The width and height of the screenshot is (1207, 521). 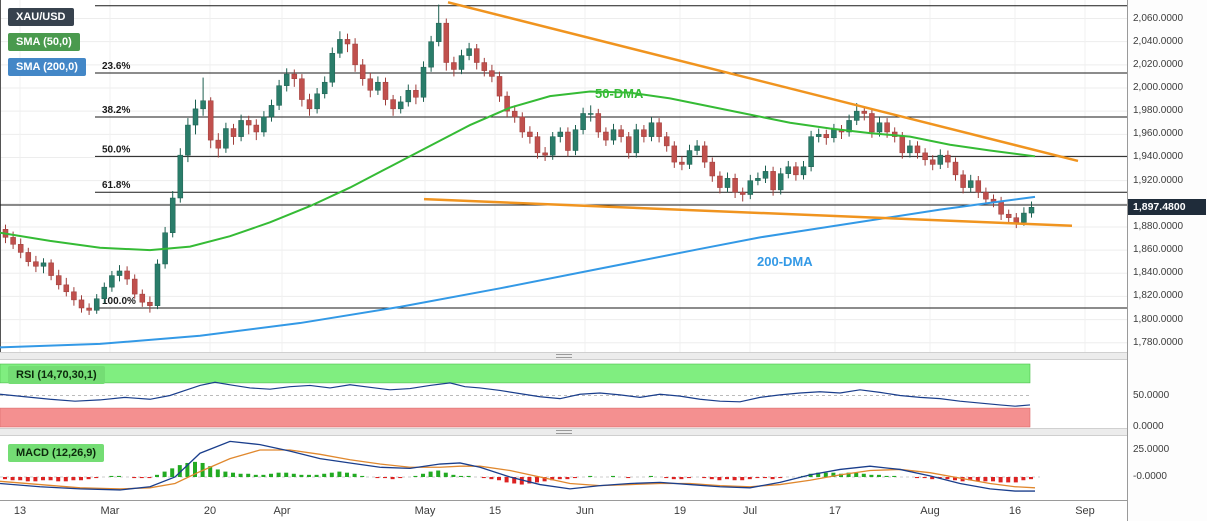 I want to click on rsi-canvas, so click(x=563, y=394).